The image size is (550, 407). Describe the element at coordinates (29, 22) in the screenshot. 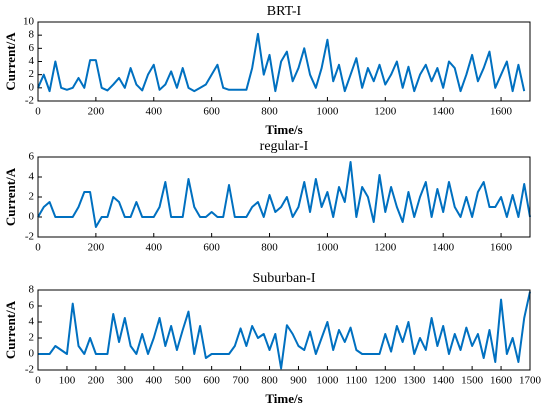

I see `y-tick-label: 10` at that location.